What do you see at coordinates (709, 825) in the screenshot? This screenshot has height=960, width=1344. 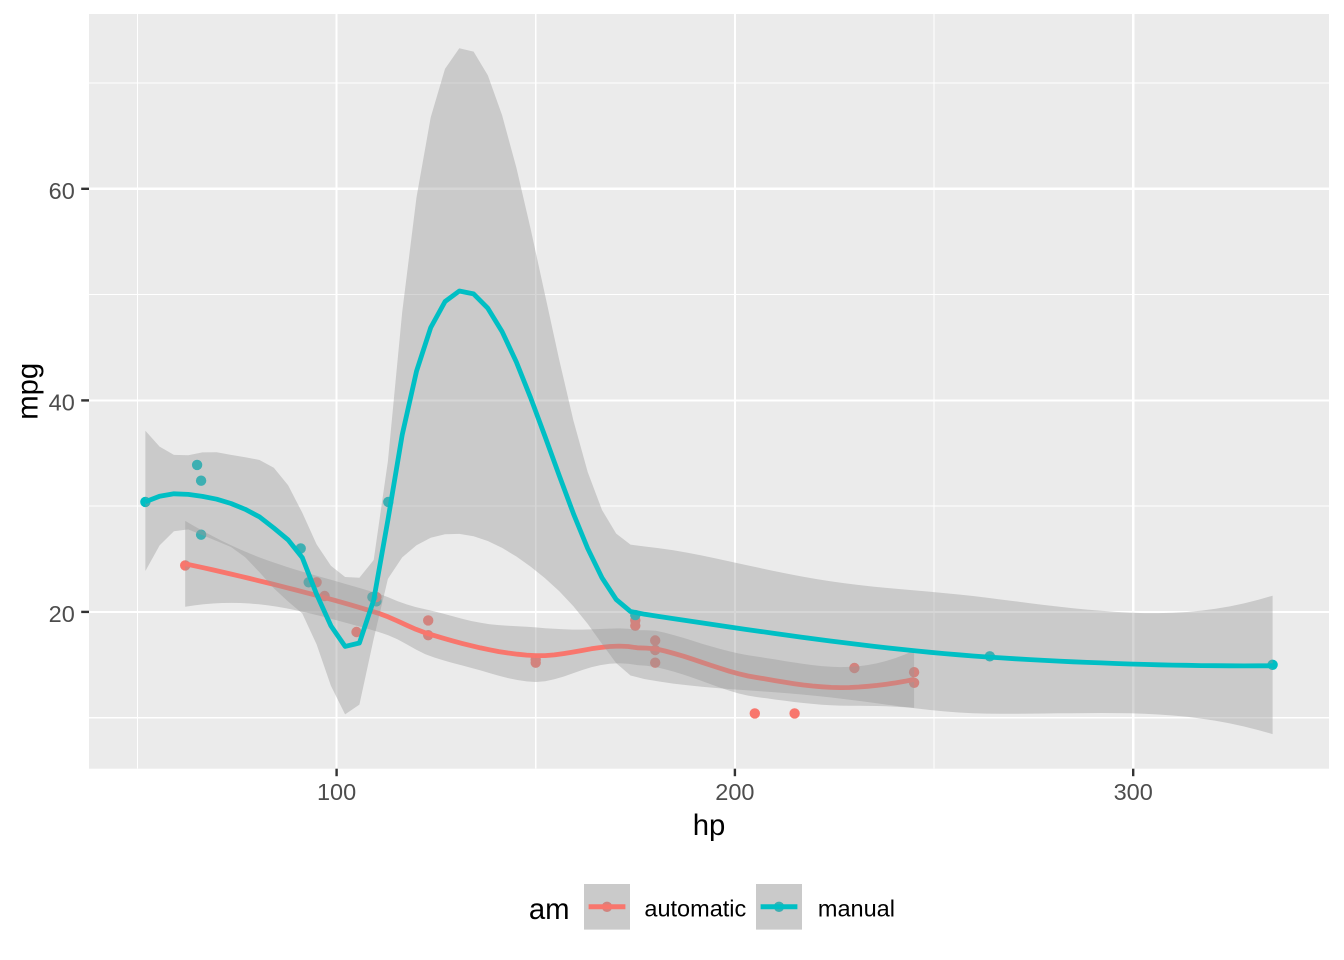 I see `svg-text: hp` at bounding box center [709, 825].